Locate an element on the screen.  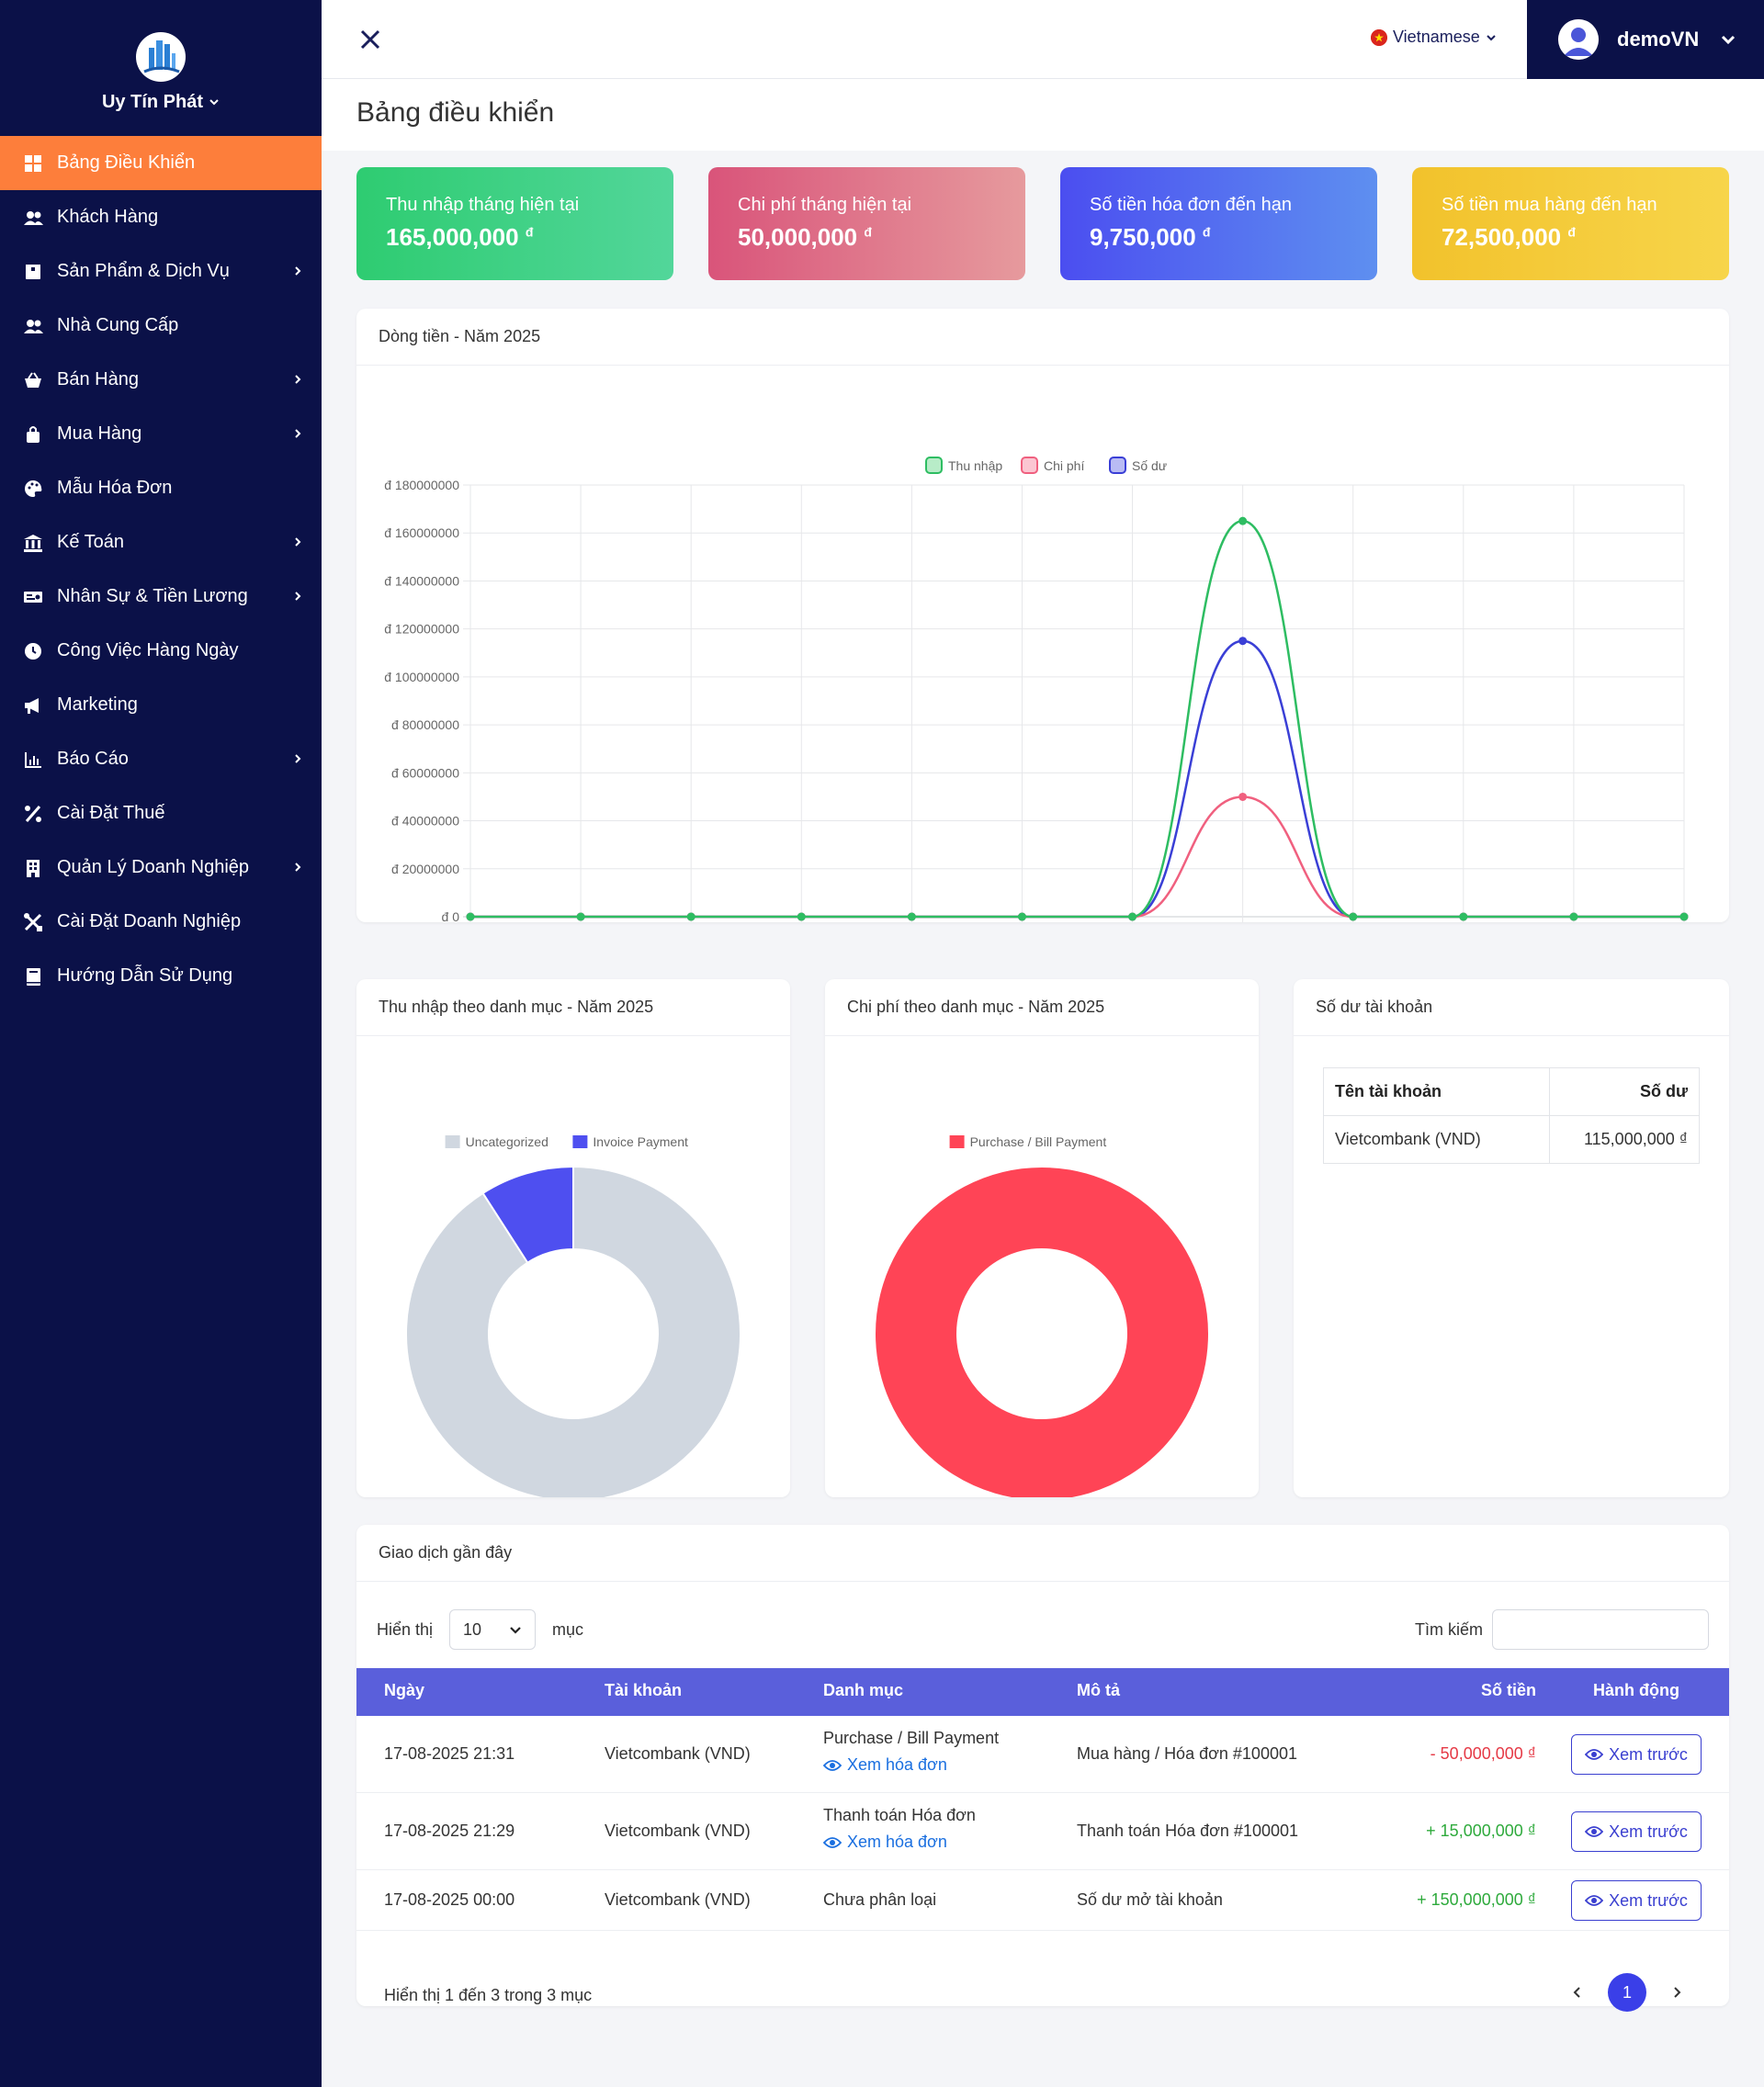
stat-currency: đ is located at coordinates (1571, 232).